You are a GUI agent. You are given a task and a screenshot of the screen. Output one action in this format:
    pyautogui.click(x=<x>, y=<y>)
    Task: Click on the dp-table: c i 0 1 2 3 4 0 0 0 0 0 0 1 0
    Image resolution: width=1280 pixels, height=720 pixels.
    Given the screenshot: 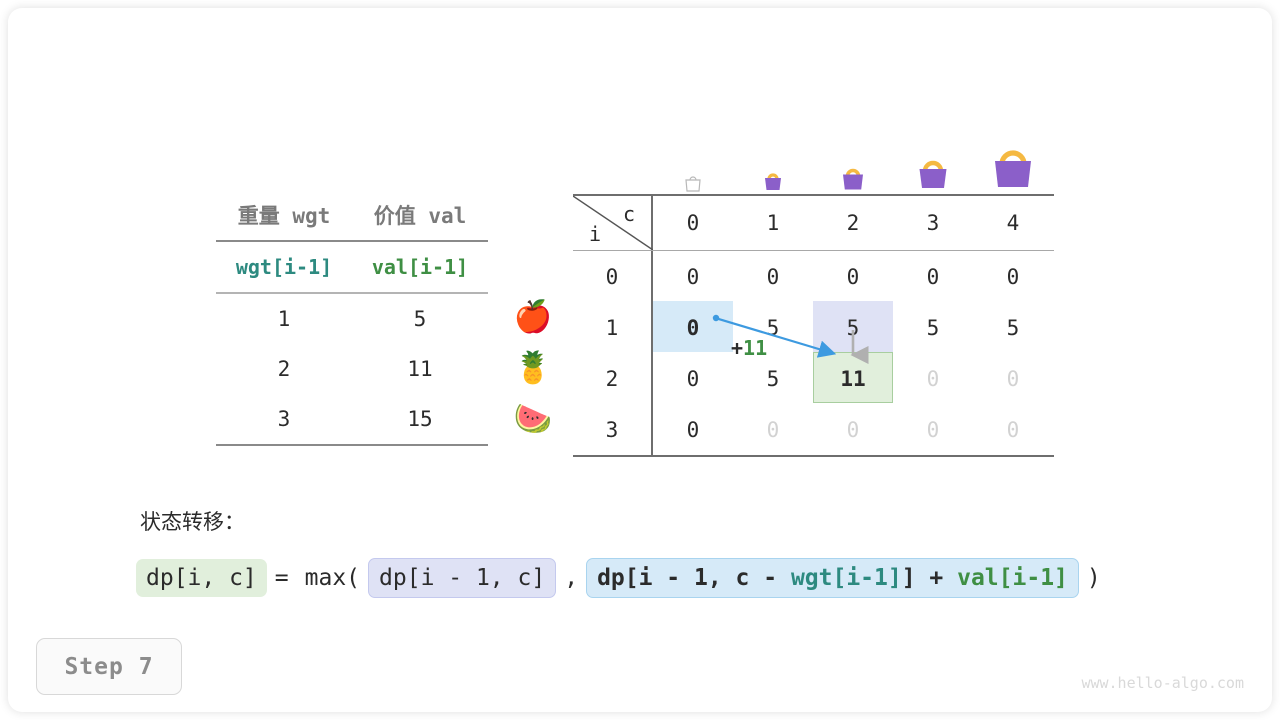 What is the action you would take?
    pyautogui.click(x=813, y=325)
    